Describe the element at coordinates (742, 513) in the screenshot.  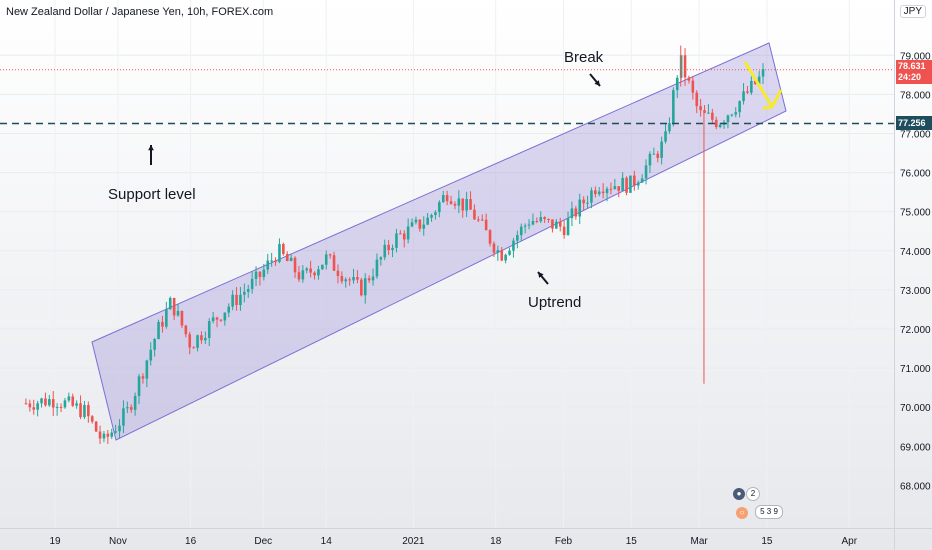
I see `dividend-event-icon: ○` at that location.